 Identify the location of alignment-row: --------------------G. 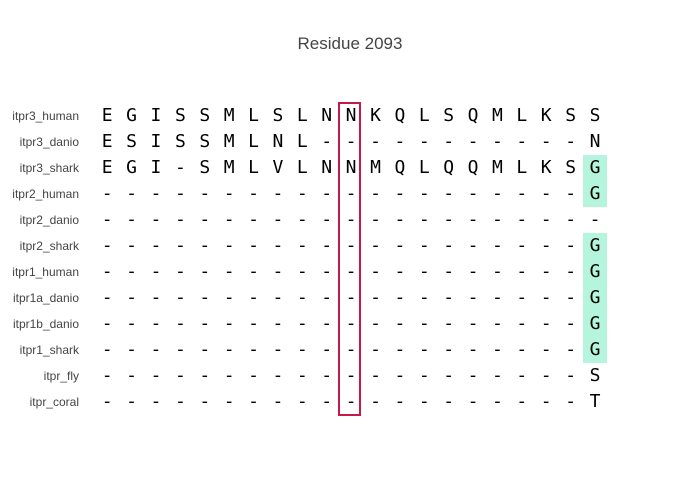
(351, 246).